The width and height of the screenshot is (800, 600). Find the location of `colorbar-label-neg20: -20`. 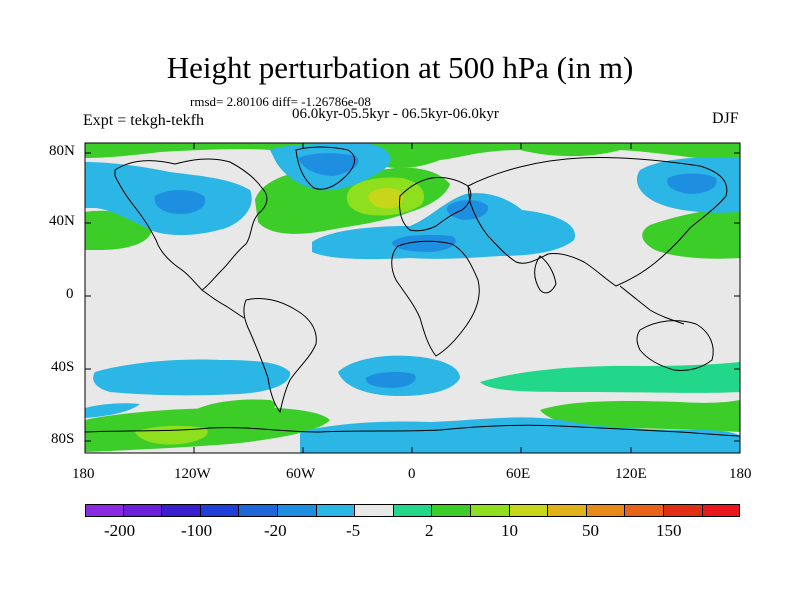

colorbar-label-neg20: -20 is located at coordinates (275, 530).